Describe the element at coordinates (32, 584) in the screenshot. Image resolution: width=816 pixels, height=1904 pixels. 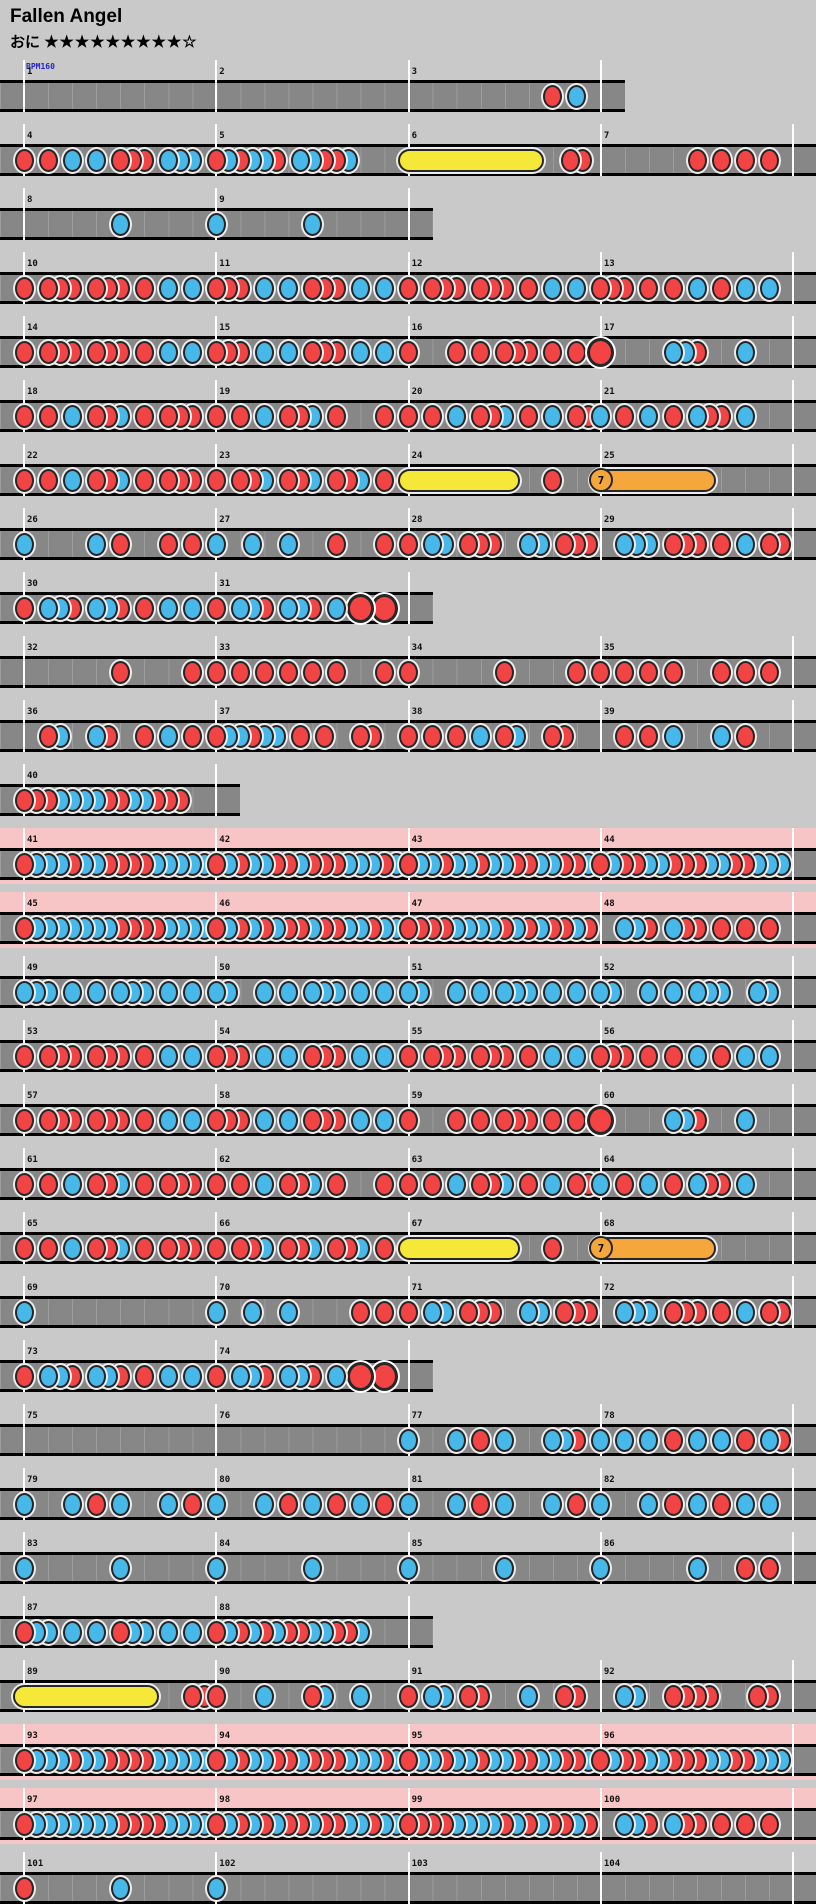
I see `measure-number: 30` at that location.